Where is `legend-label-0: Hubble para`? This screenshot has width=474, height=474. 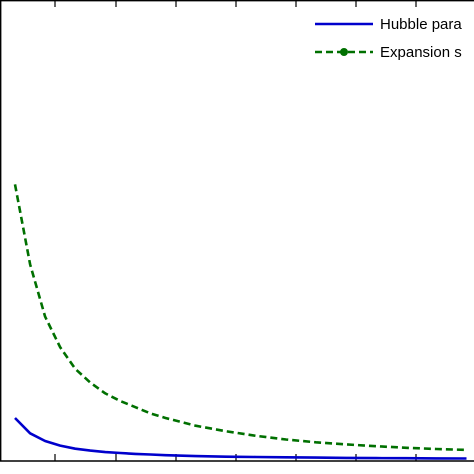
legend-label-0: Hubble para is located at coordinates (421, 24).